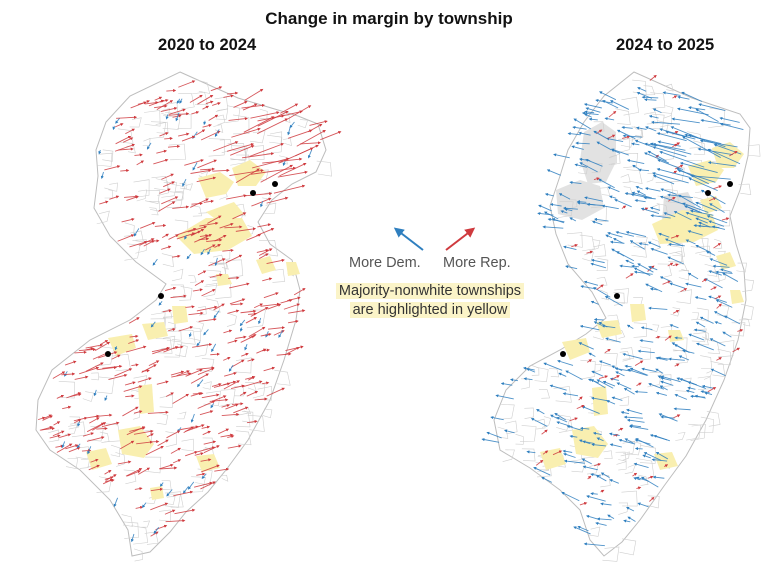  I want to click on city-markers-left, so click(191, 269).